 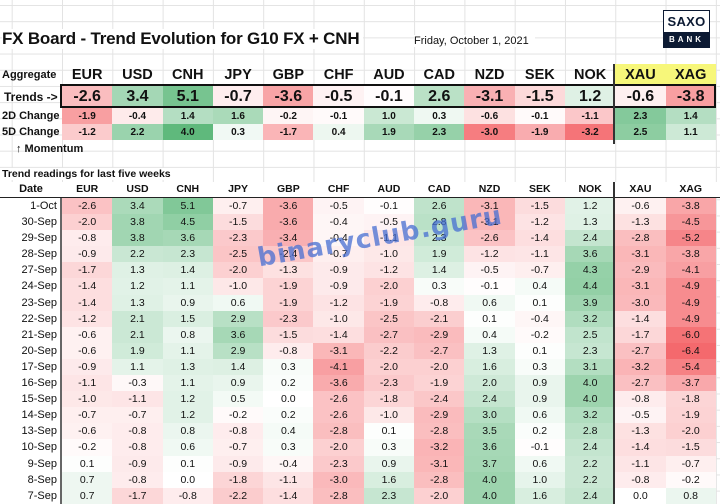 I want to click on history-value-cad: -2.7, so click(x=439, y=350).